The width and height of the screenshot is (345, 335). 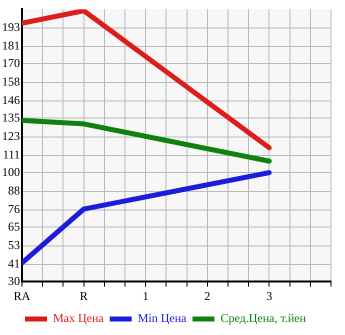 I want to click on y-tick-label: 135, so click(x=11, y=117).